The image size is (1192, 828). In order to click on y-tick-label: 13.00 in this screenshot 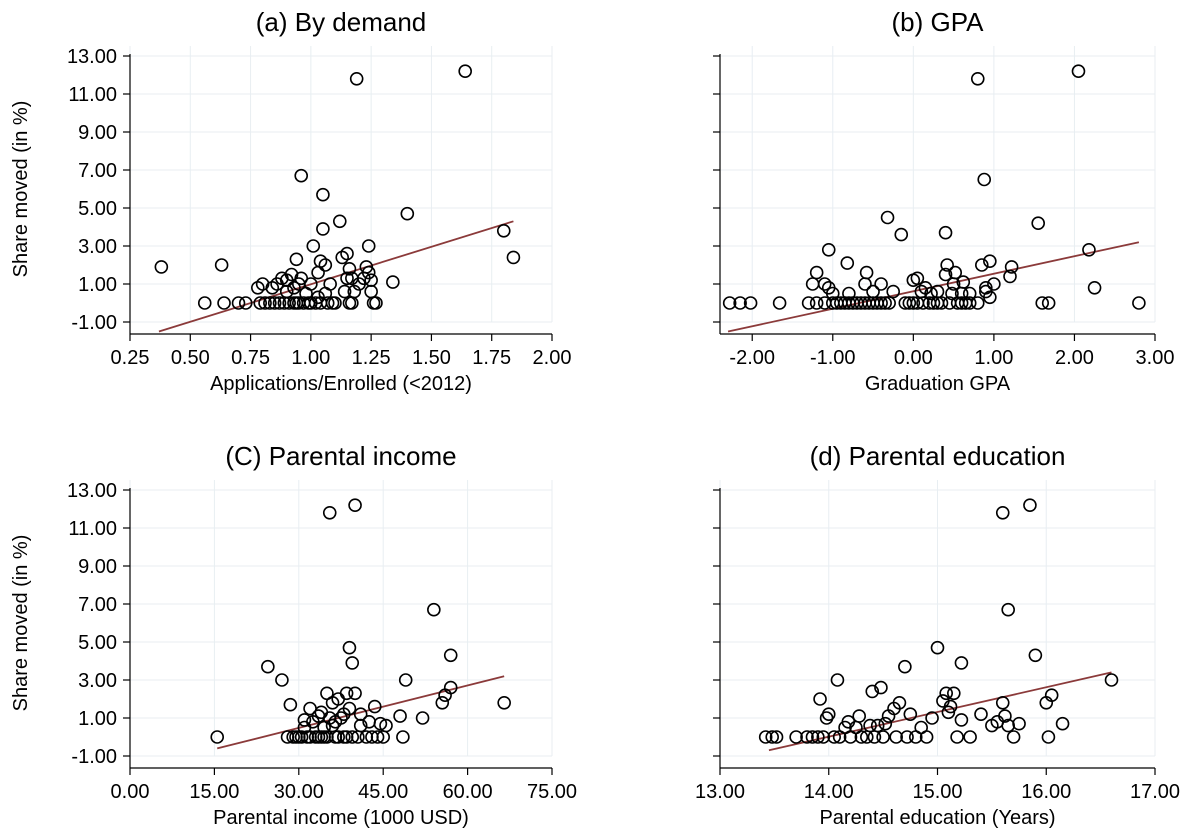, I will do `click(92, 57)`.